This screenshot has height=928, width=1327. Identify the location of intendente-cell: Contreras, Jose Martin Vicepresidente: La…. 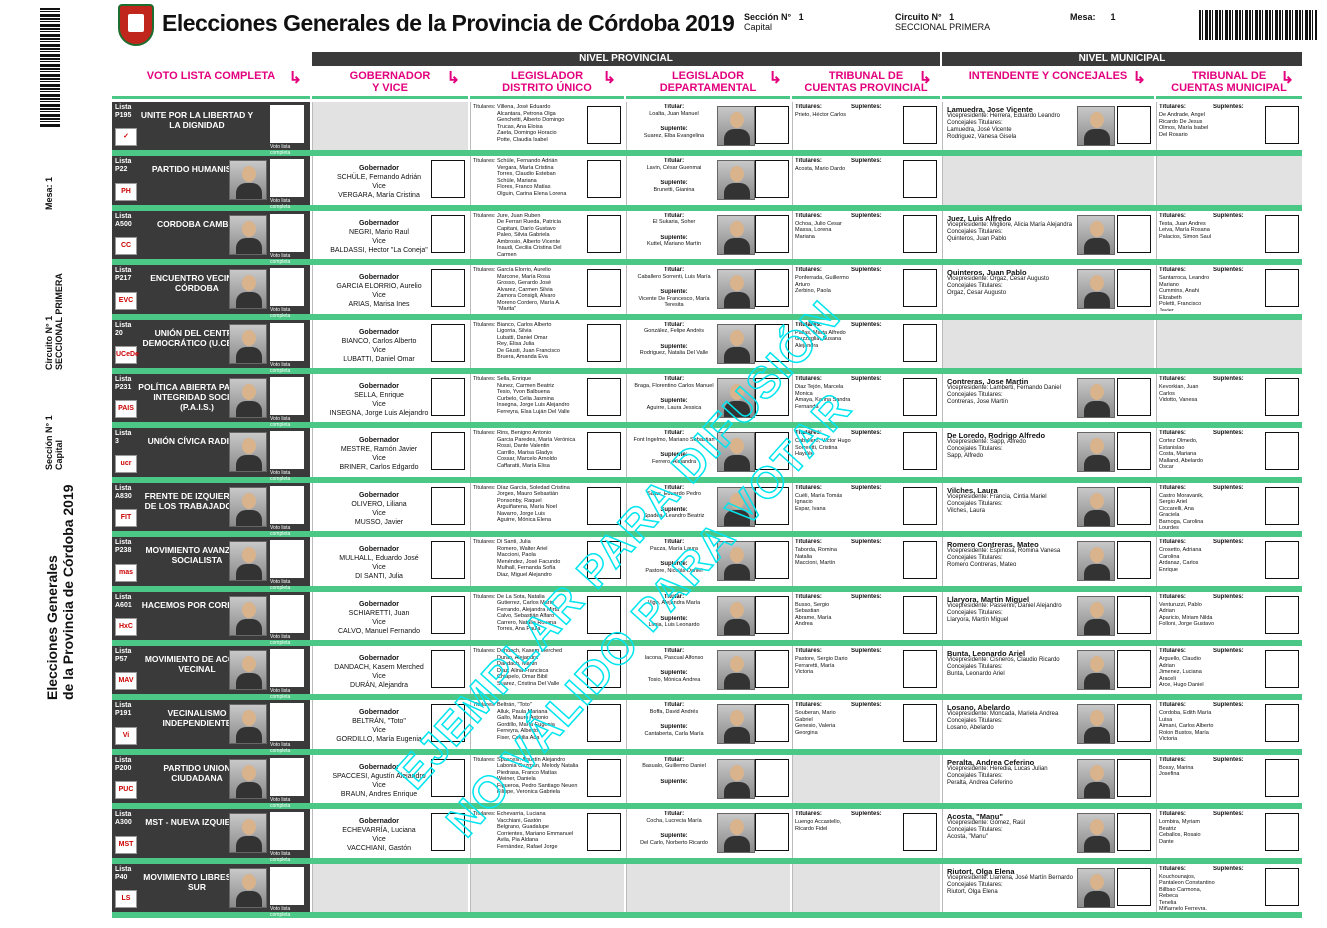
(1048, 398).